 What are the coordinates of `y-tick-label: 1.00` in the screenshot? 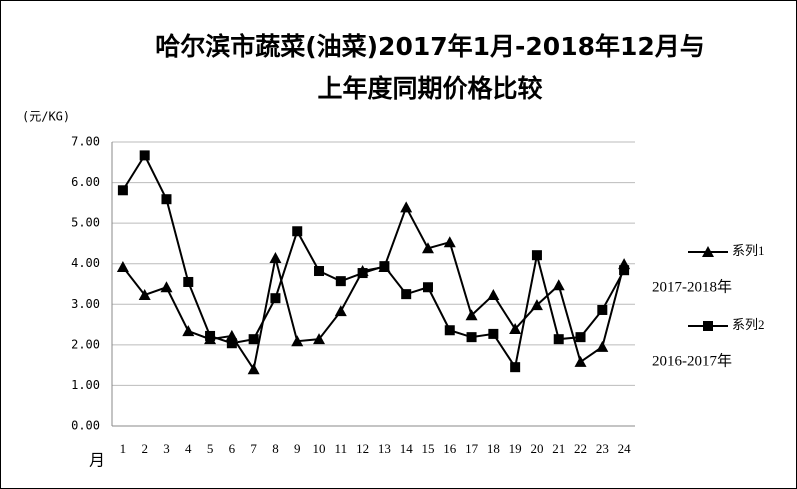 It's located at (85, 385).